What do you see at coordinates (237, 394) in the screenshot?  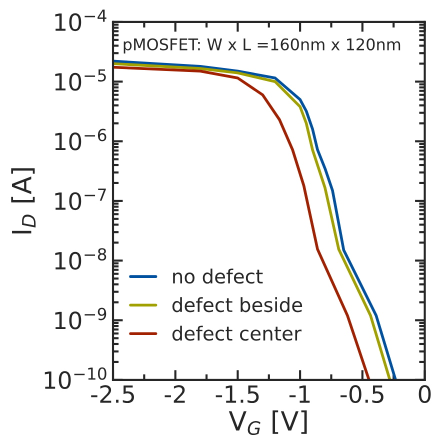 I see `x-tick-label: -1.5` at bounding box center [237, 394].